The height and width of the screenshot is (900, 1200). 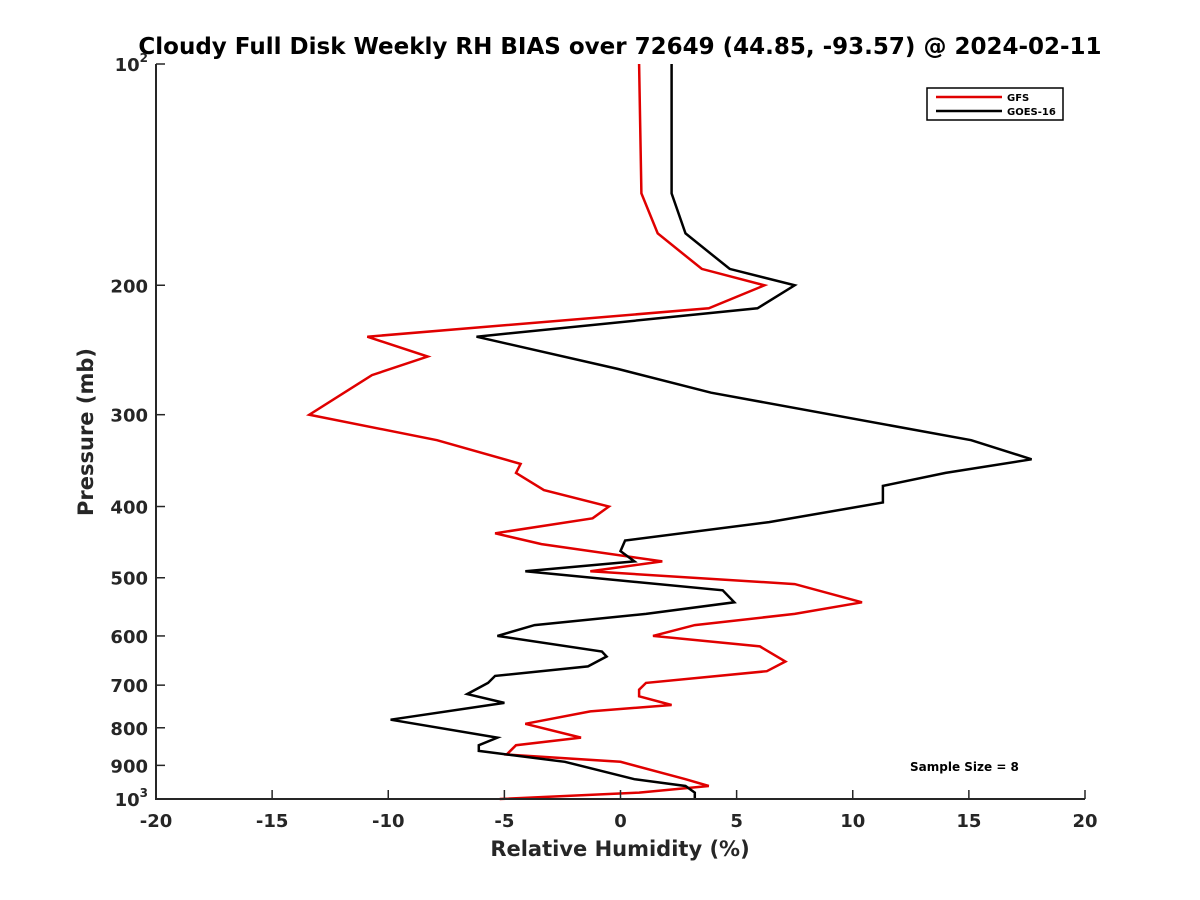 What do you see at coordinates (129, 508) in the screenshot?
I see `y-tick-label: 400` at bounding box center [129, 508].